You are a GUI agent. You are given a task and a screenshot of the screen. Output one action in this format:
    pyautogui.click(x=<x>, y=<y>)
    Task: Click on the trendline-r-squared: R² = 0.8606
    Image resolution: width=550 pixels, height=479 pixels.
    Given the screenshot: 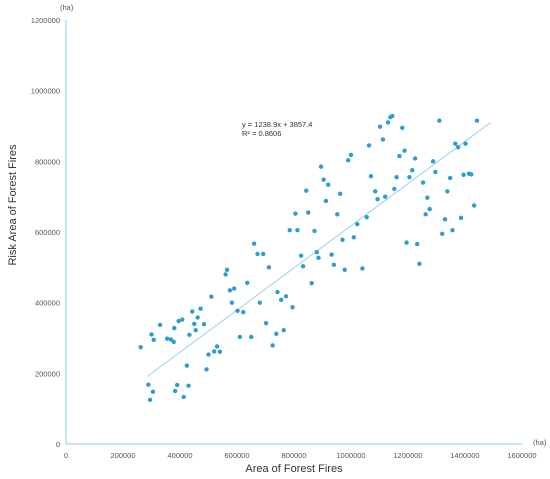 What is the action you would take?
    pyautogui.click(x=261, y=133)
    